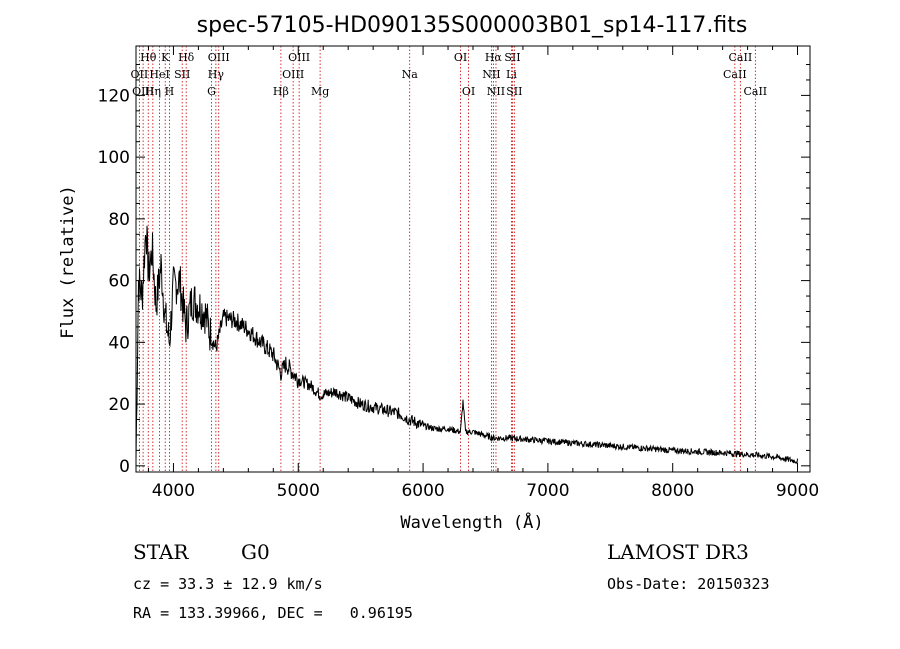 The image size is (900, 649). What do you see at coordinates (678, 552) in the screenshot?
I see `survey-name: LAMOST DR3` at bounding box center [678, 552].